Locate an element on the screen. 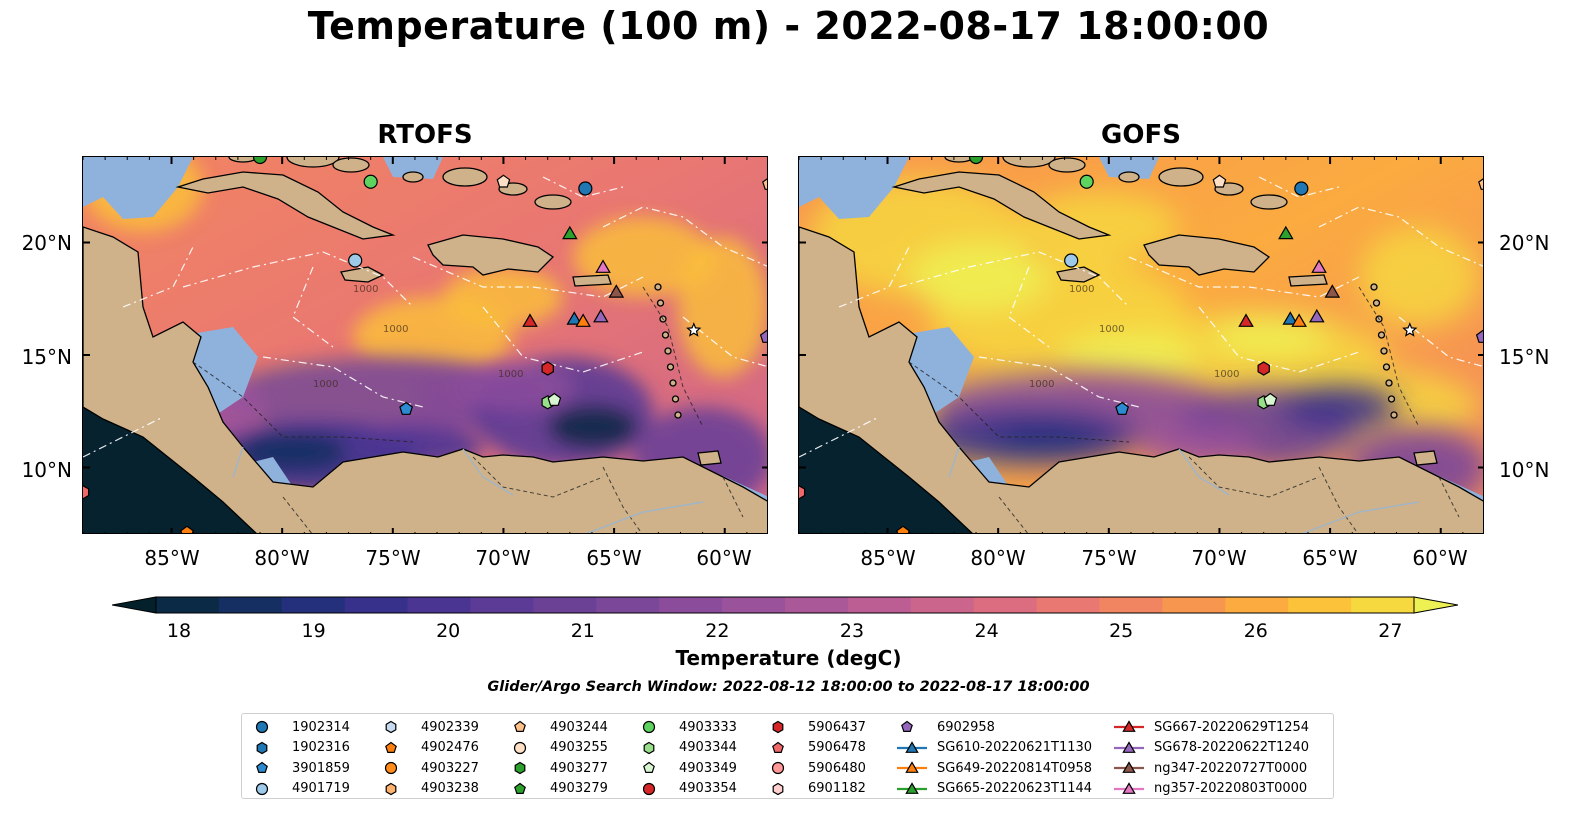 The width and height of the screenshot is (1577, 827). legend-label: 4903255 is located at coordinates (579, 748).